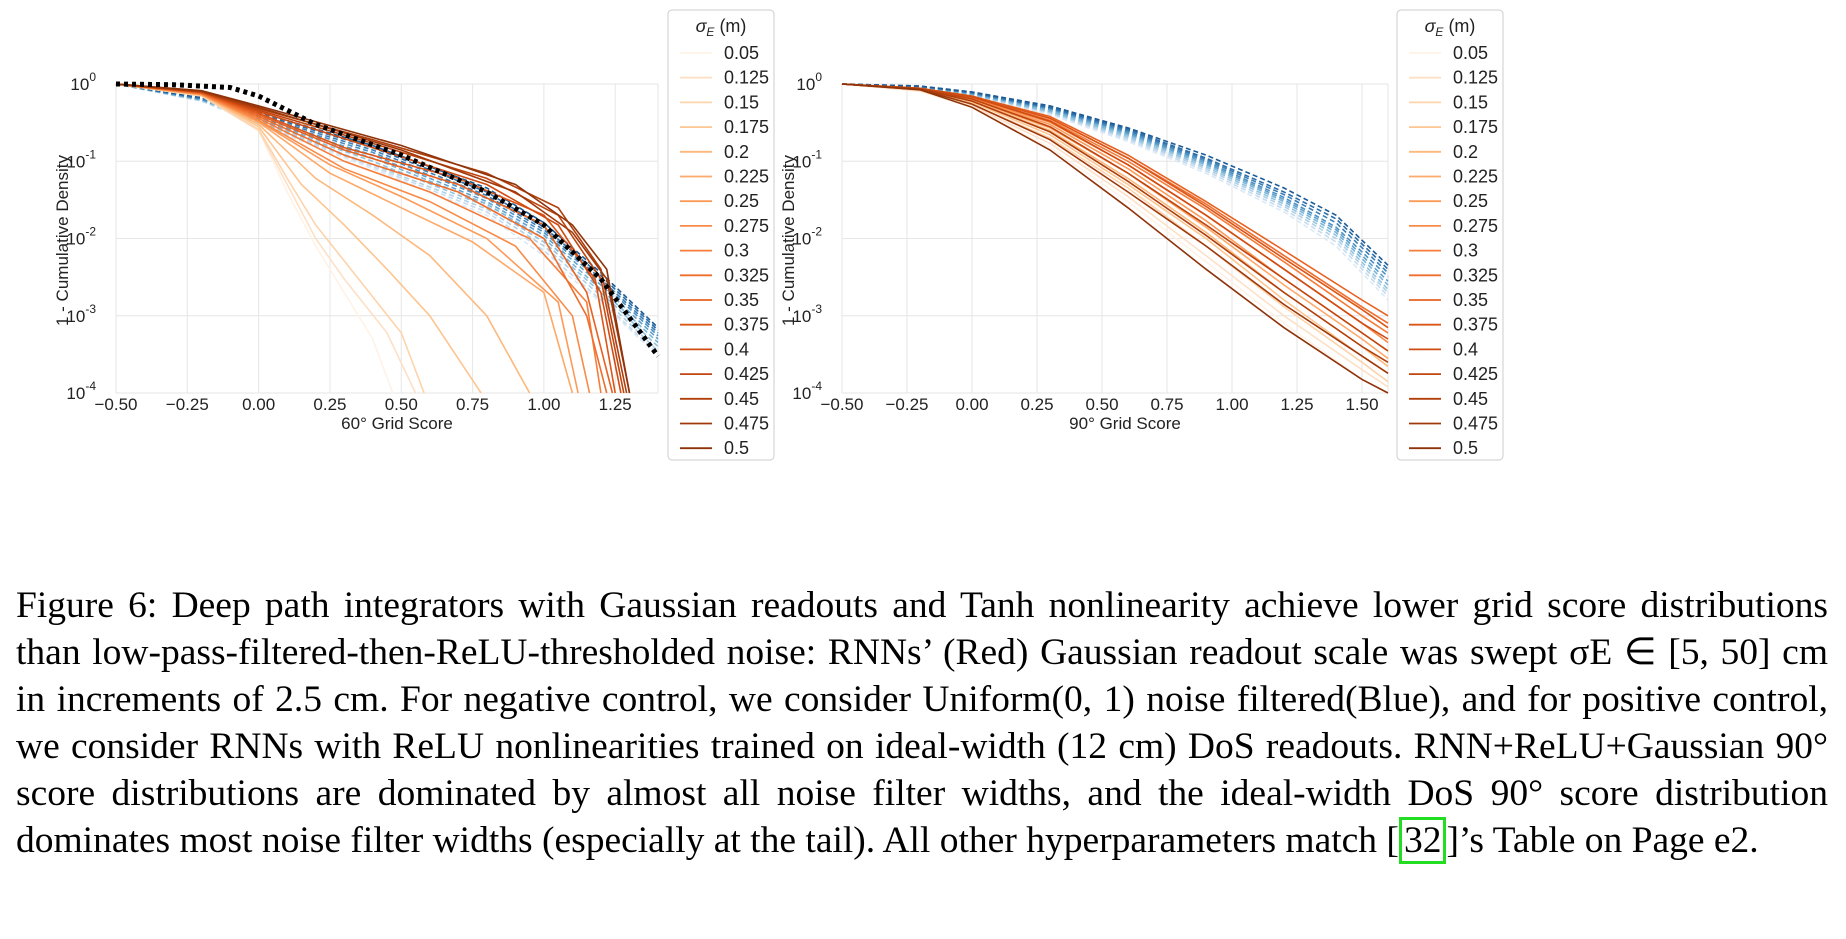 The height and width of the screenshot is (939, 1846). I want to click on caption-label: Figure 6:, so click(87, 605).